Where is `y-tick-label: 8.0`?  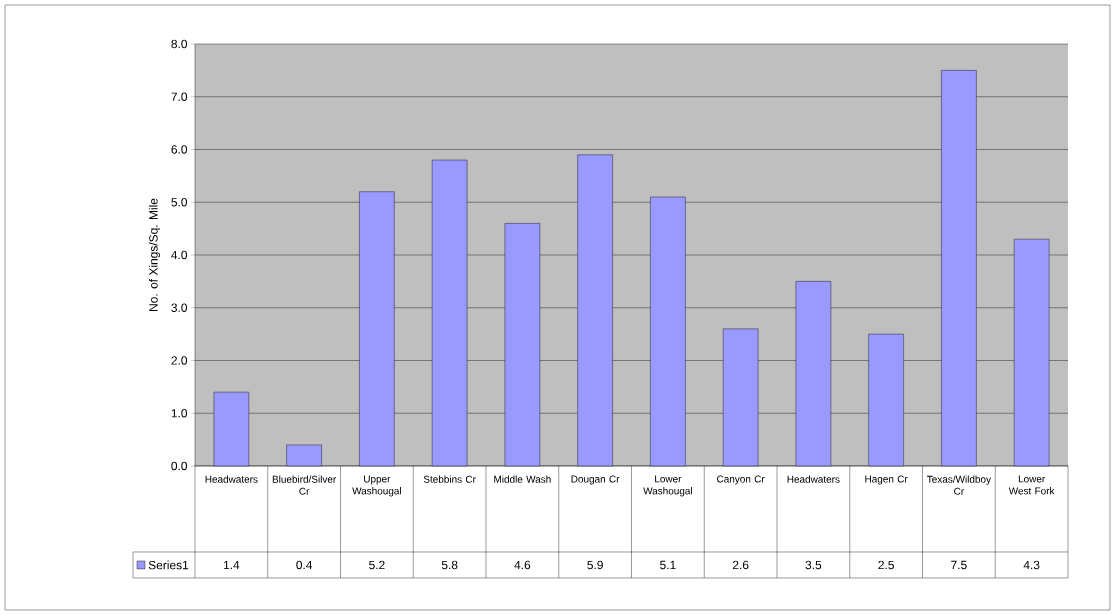
y-tick-label: 8.0 is located at coordinates (179, 44).